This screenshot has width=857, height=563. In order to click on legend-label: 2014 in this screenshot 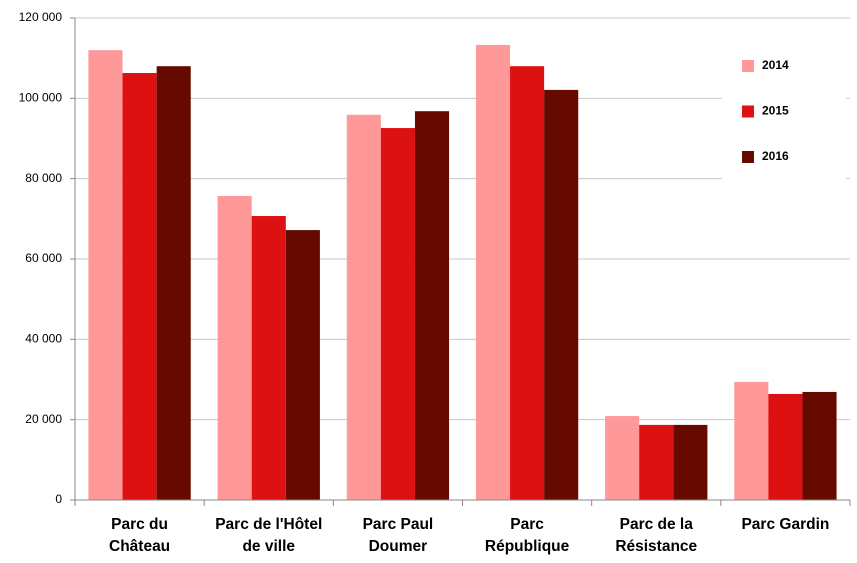, I will do `click(775, 65)`.